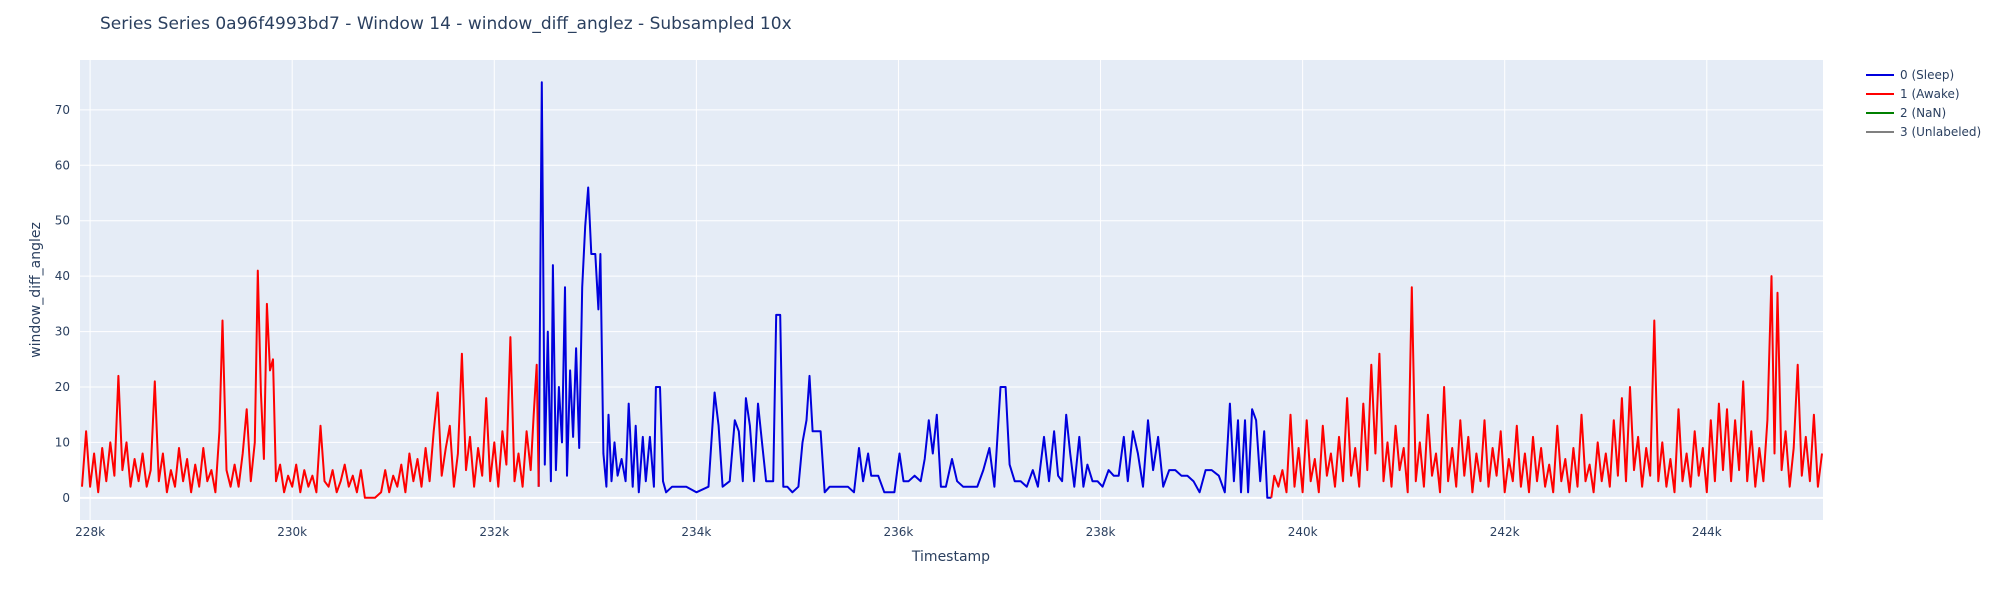  I want to click on legend-item-1-awake: 1 (Awake), so click(1913, 94).